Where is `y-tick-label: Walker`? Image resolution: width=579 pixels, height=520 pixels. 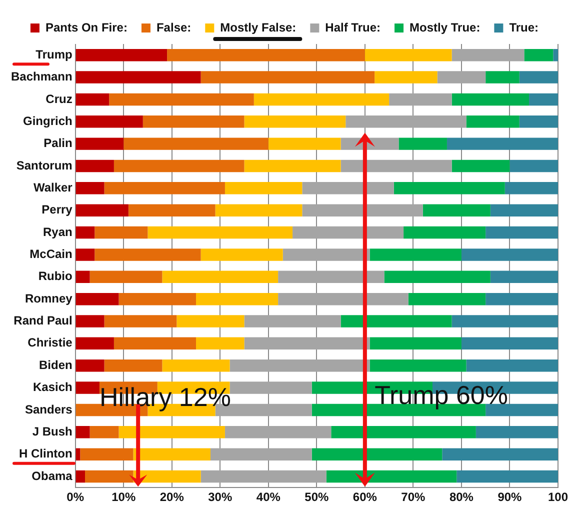
y-tick-label: Walker is located at coordinates (53, 187).